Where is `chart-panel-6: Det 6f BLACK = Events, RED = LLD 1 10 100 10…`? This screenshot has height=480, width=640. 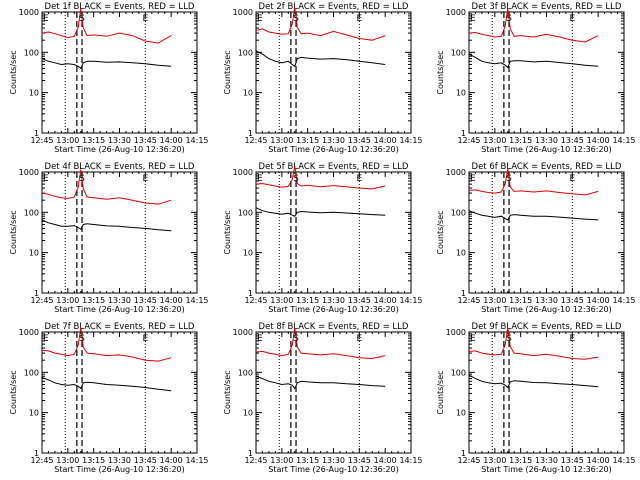
chart-panel-6: Det 6f BLACK = Events, RED = LLD 1 10 100 10… is located at coordinates (536, 238).